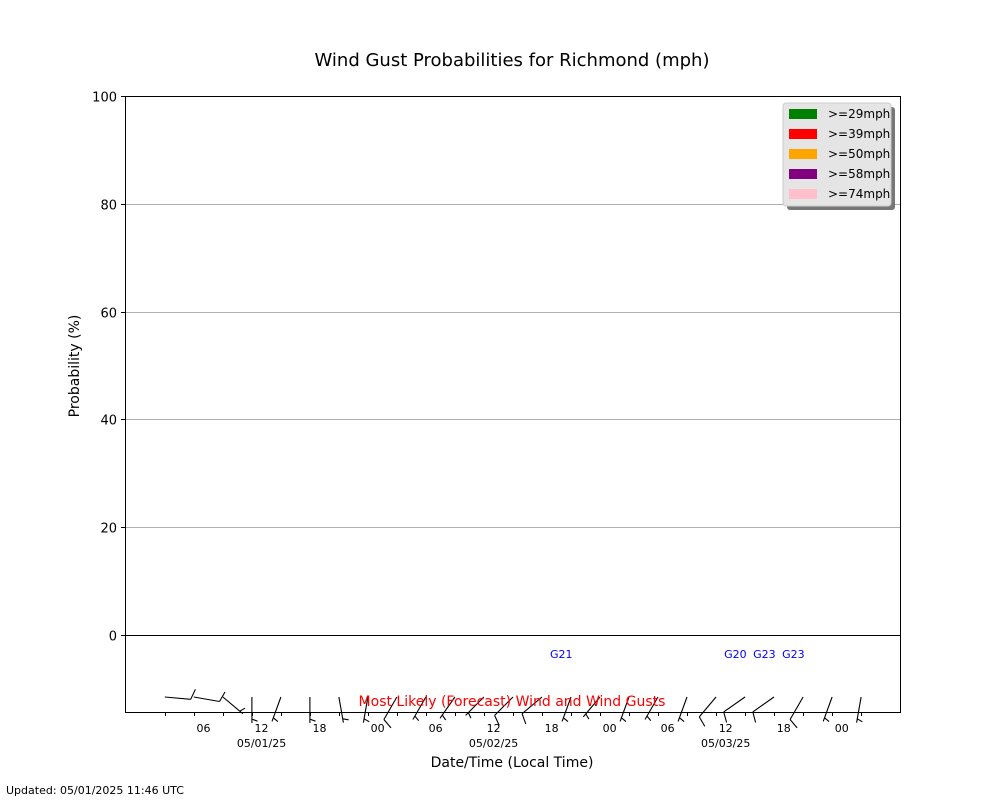 Image resolution: width=1000 pixels, height=800 pixels. I want to click on y-tick-label: 60, so click(108, 314).